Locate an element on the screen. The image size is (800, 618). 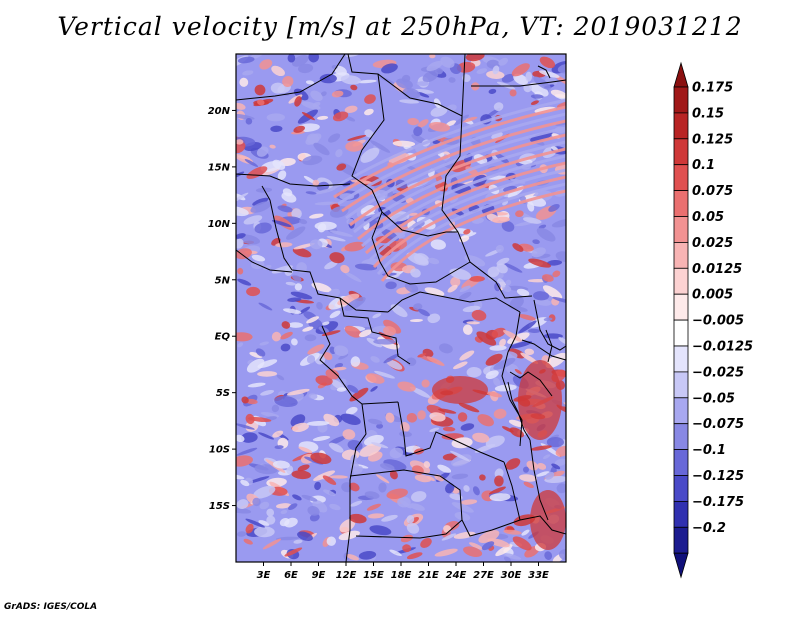
colorbar-label: −0.1 is located at coordinates (709, 450).